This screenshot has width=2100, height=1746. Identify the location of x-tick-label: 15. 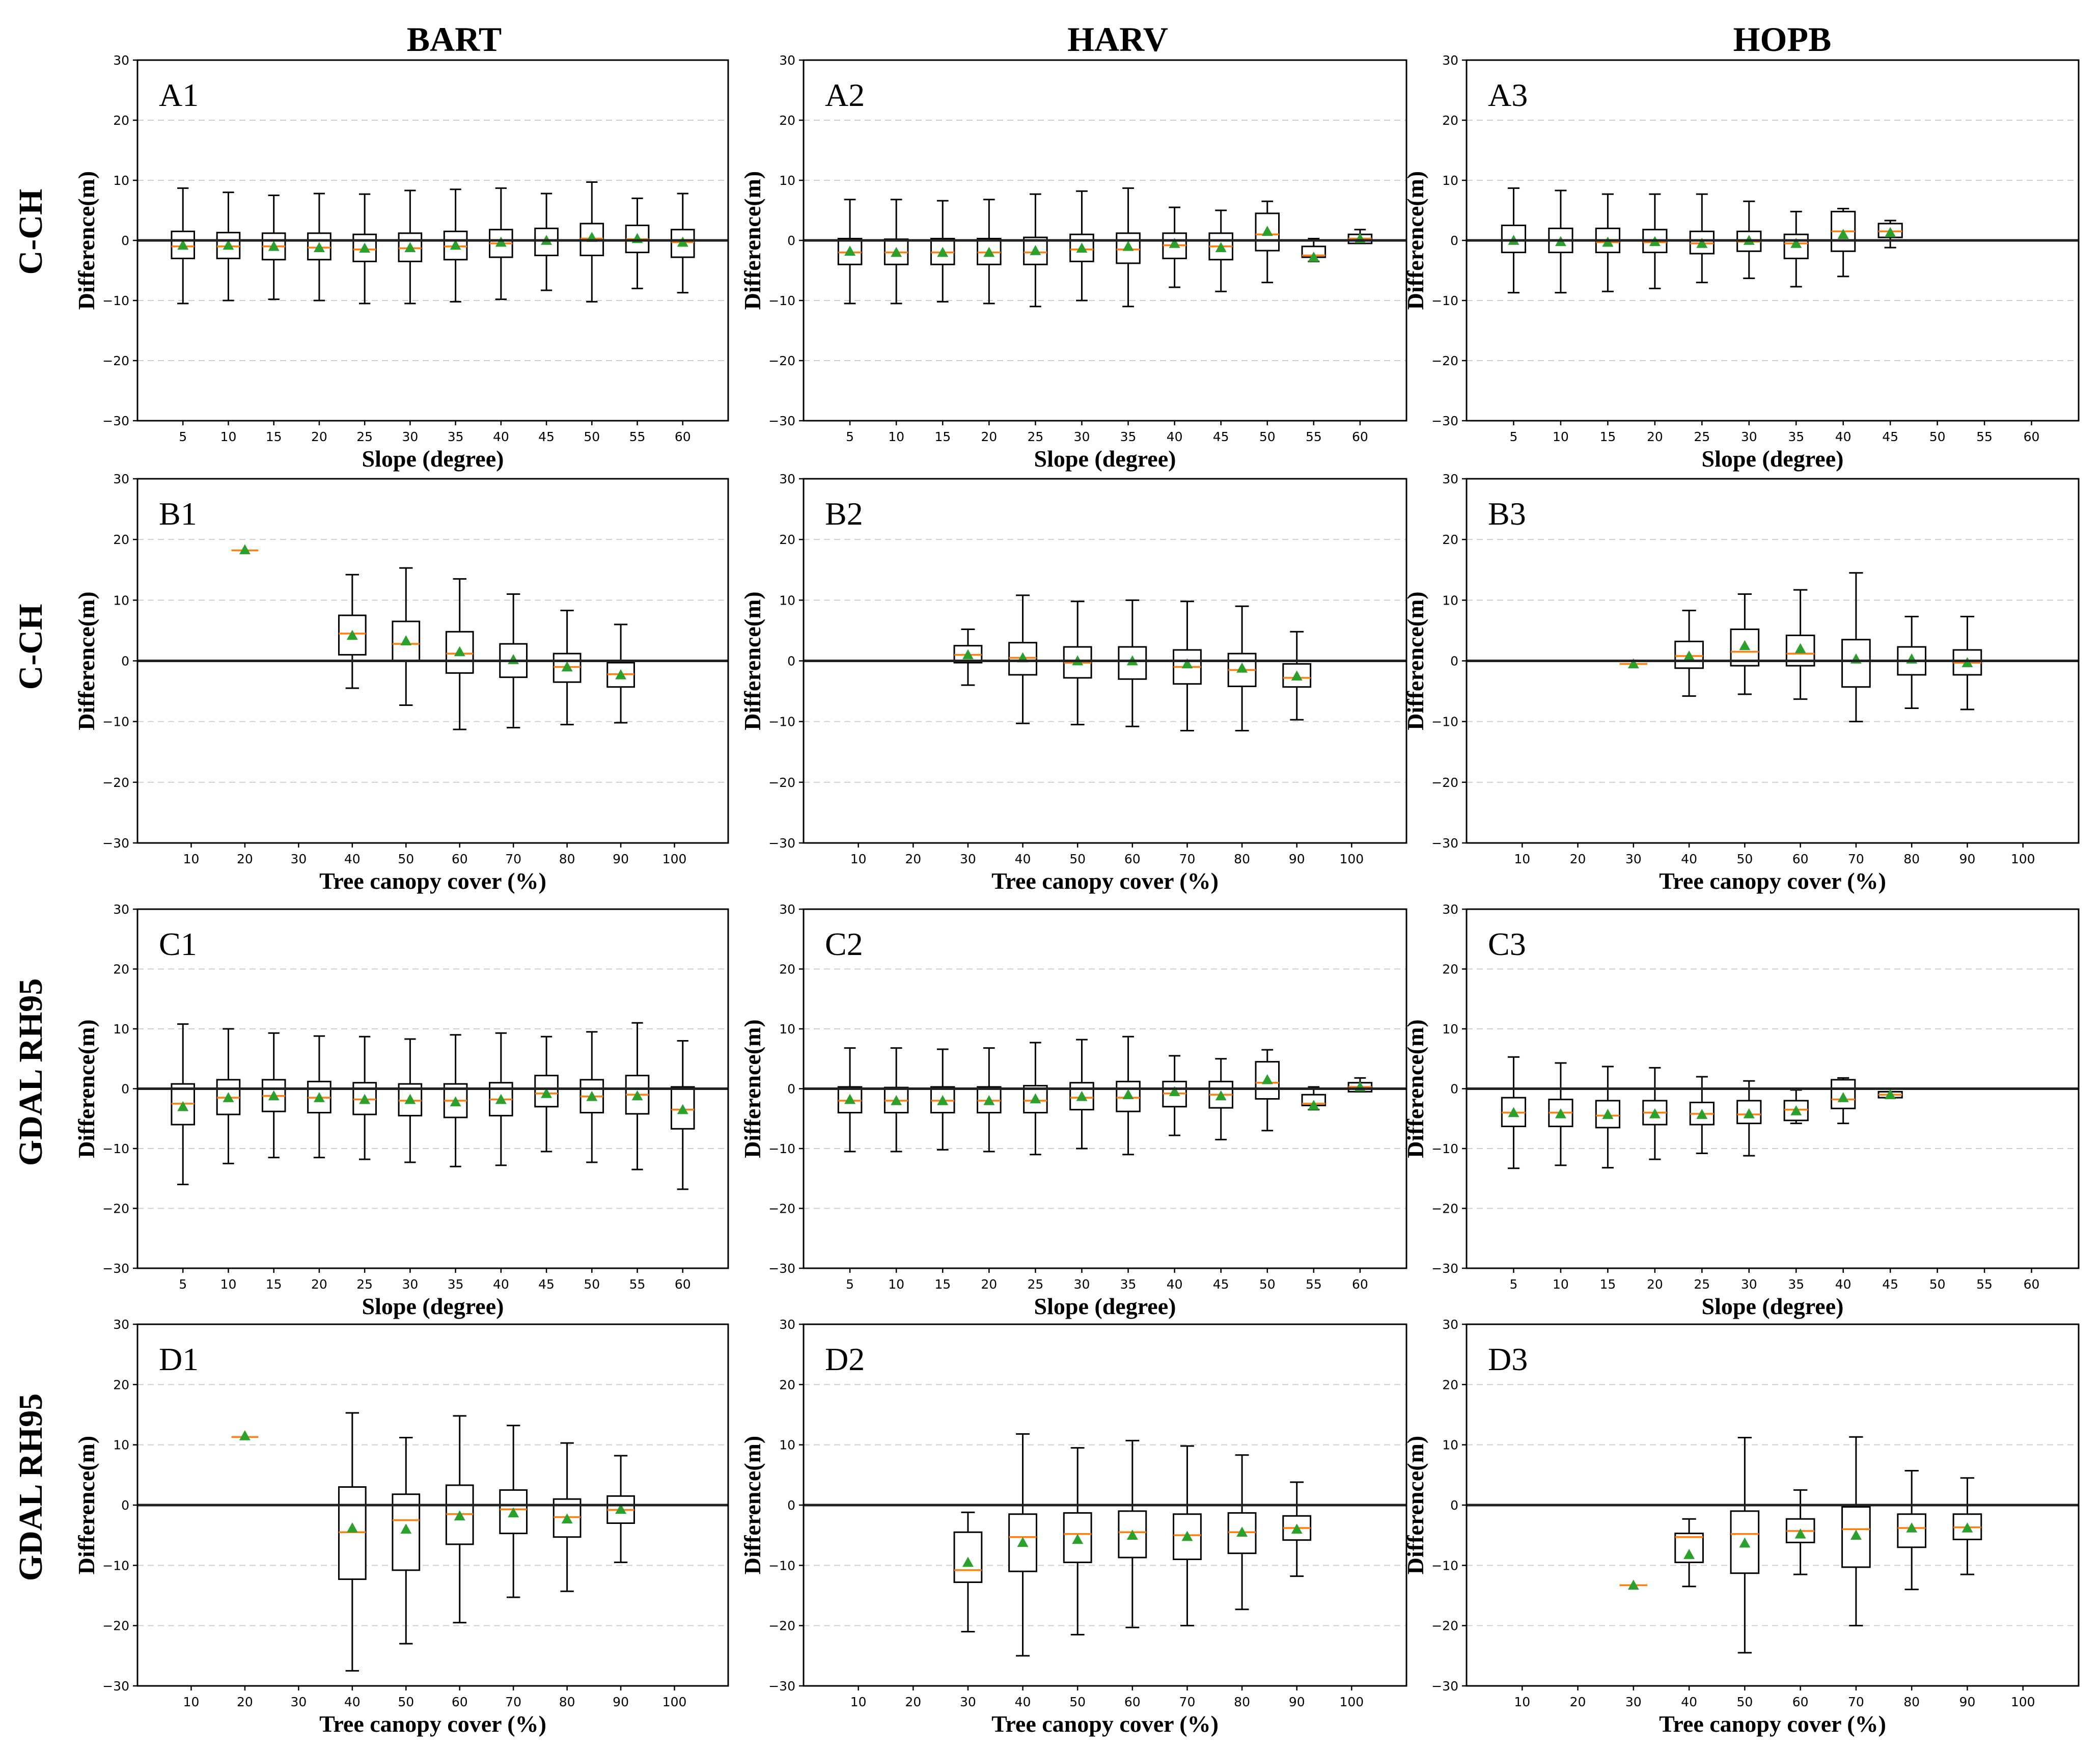
(1608, 1284).